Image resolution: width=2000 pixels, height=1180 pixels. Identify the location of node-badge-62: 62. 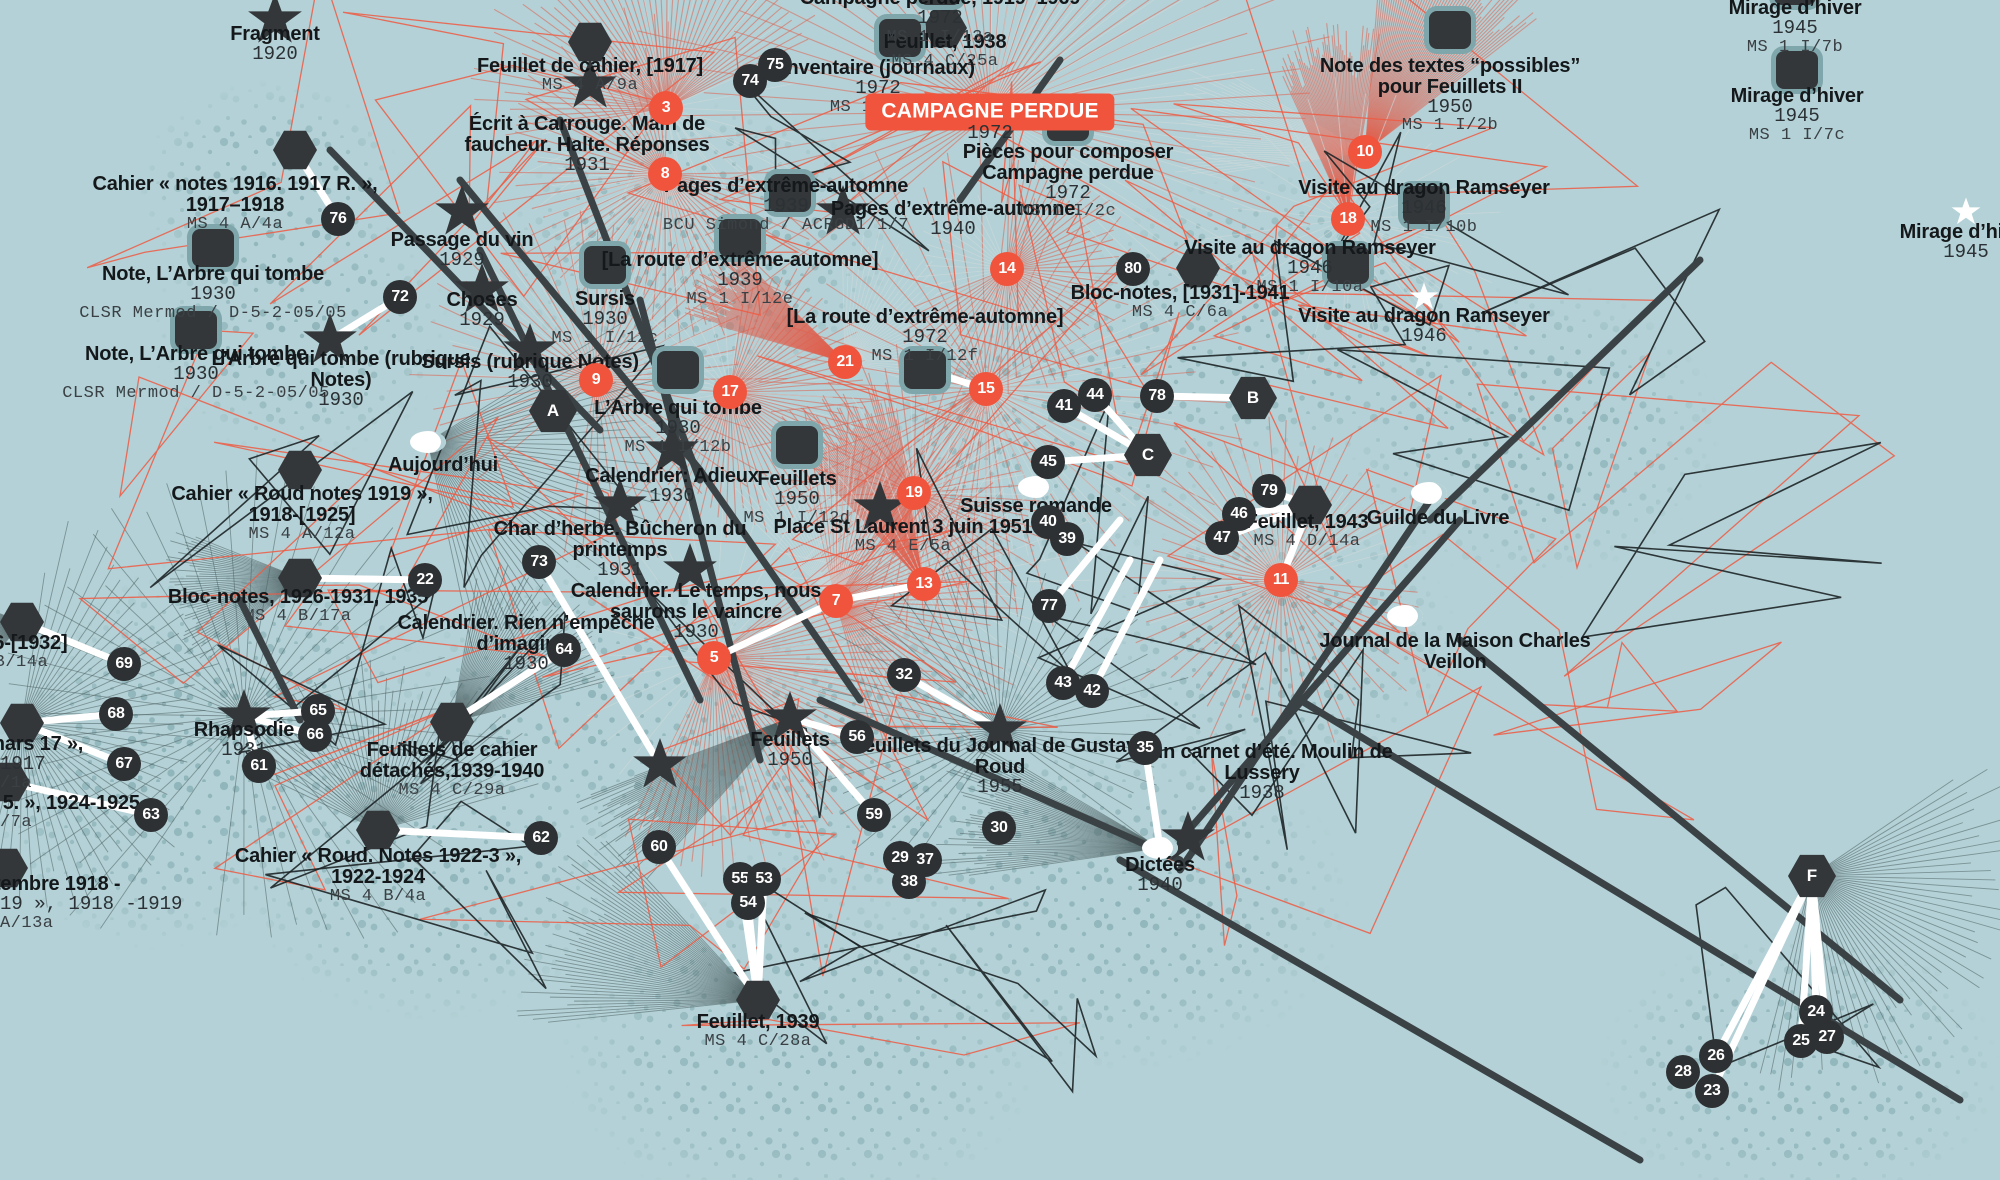
(541, 838).